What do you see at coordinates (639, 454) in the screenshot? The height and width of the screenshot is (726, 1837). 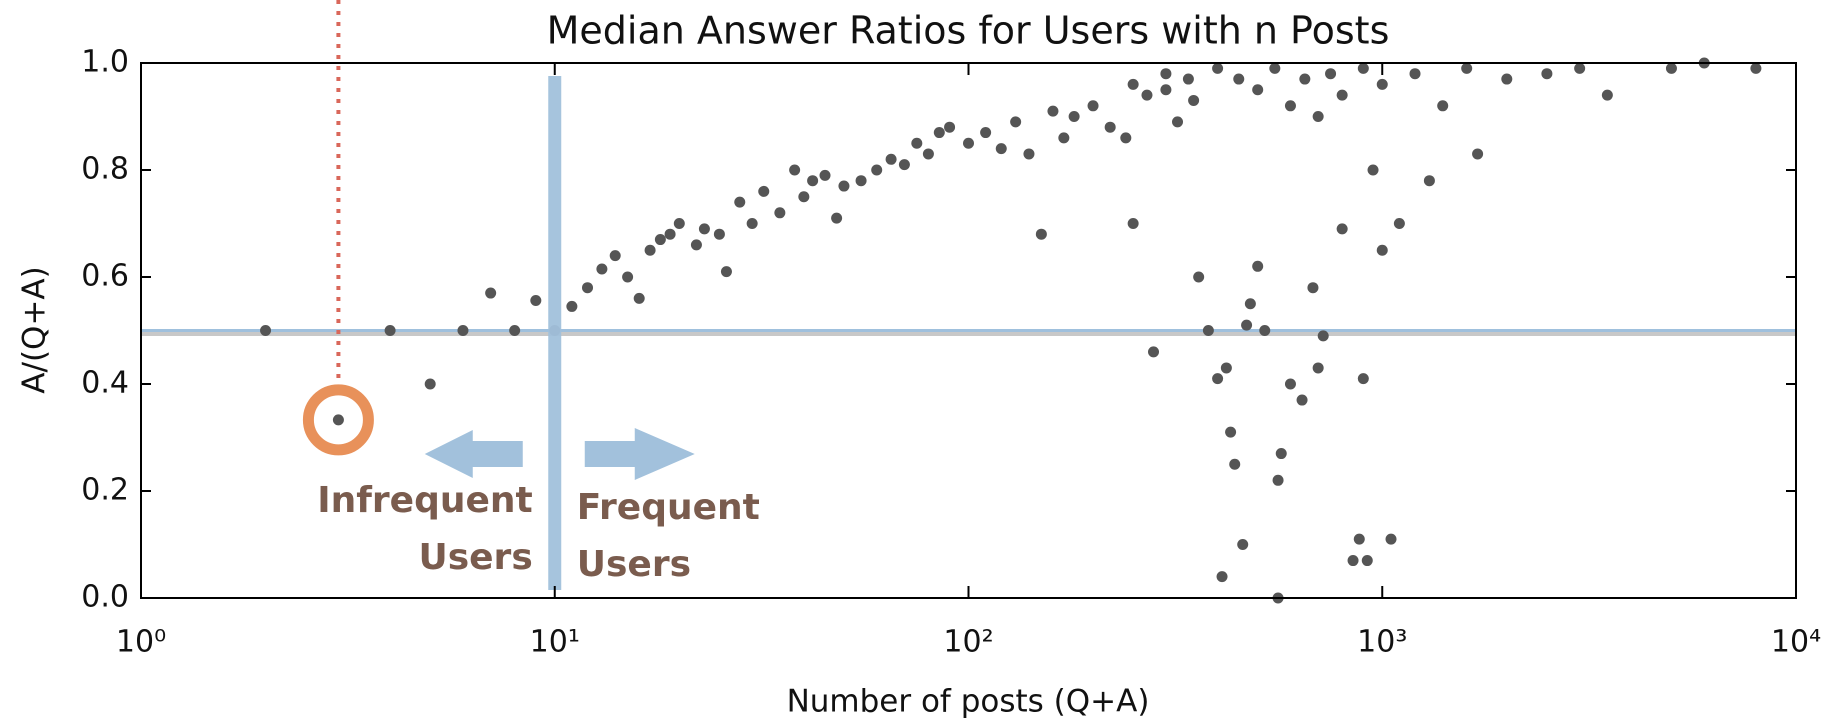 I see `arrow-right` at bounding box center [639, 454].